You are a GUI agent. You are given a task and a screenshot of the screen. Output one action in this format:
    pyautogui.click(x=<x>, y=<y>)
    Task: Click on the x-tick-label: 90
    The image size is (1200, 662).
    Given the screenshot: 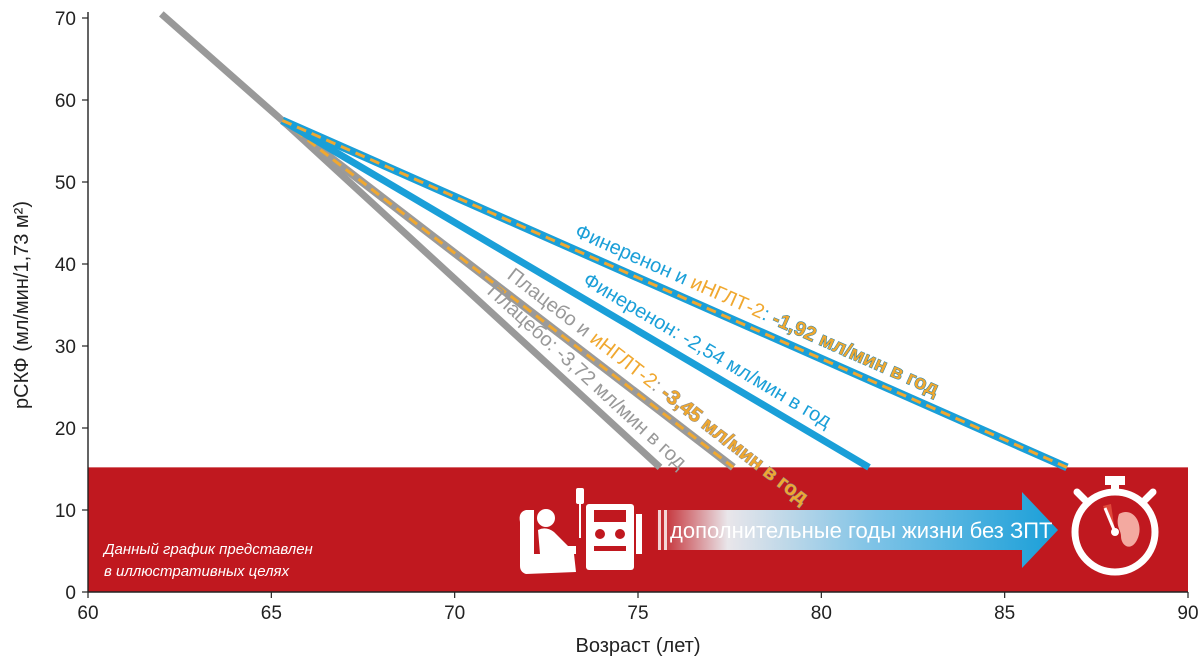 What is the action you would take?
    pyautogui.click(x=1187, y=613)
    